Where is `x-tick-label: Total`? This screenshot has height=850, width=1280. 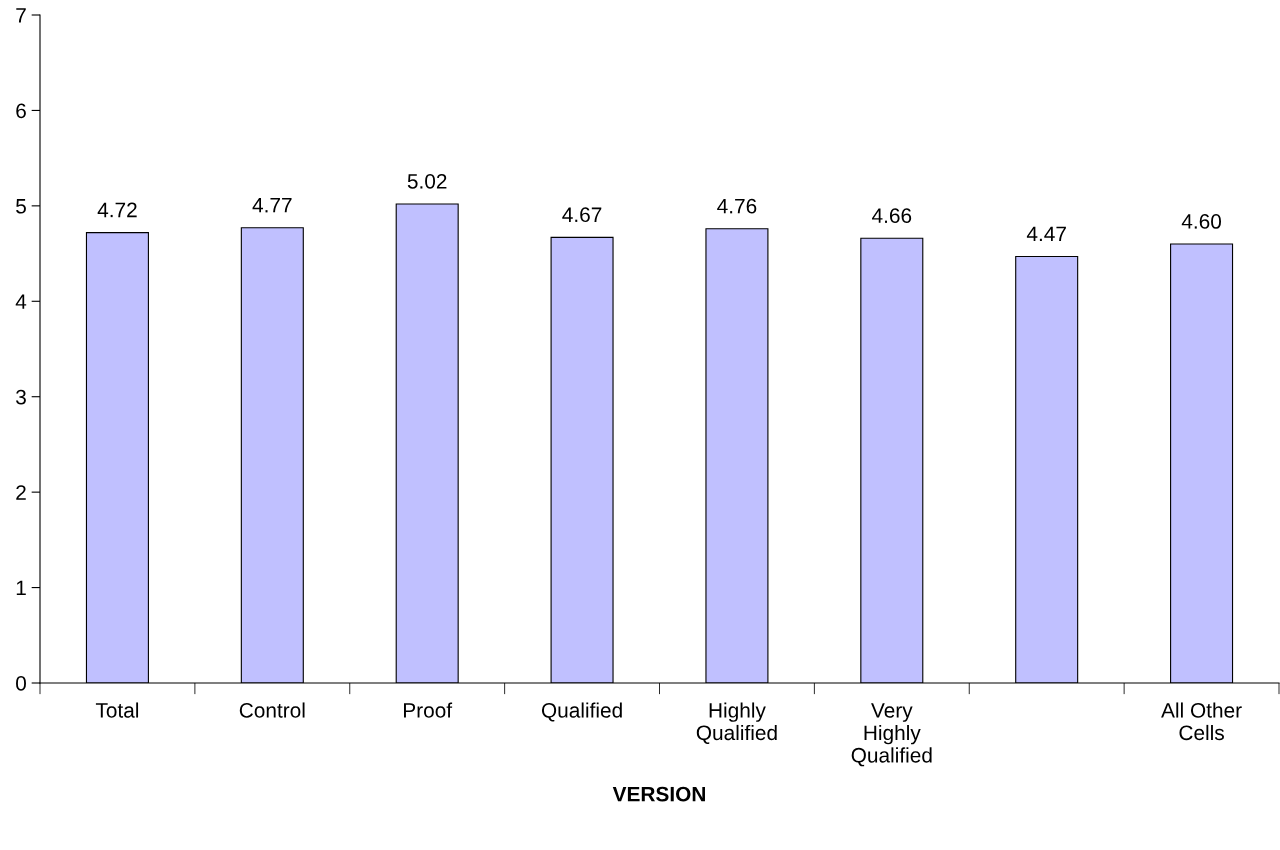 x-tick-label: Total is located at coordinates (117, 710).